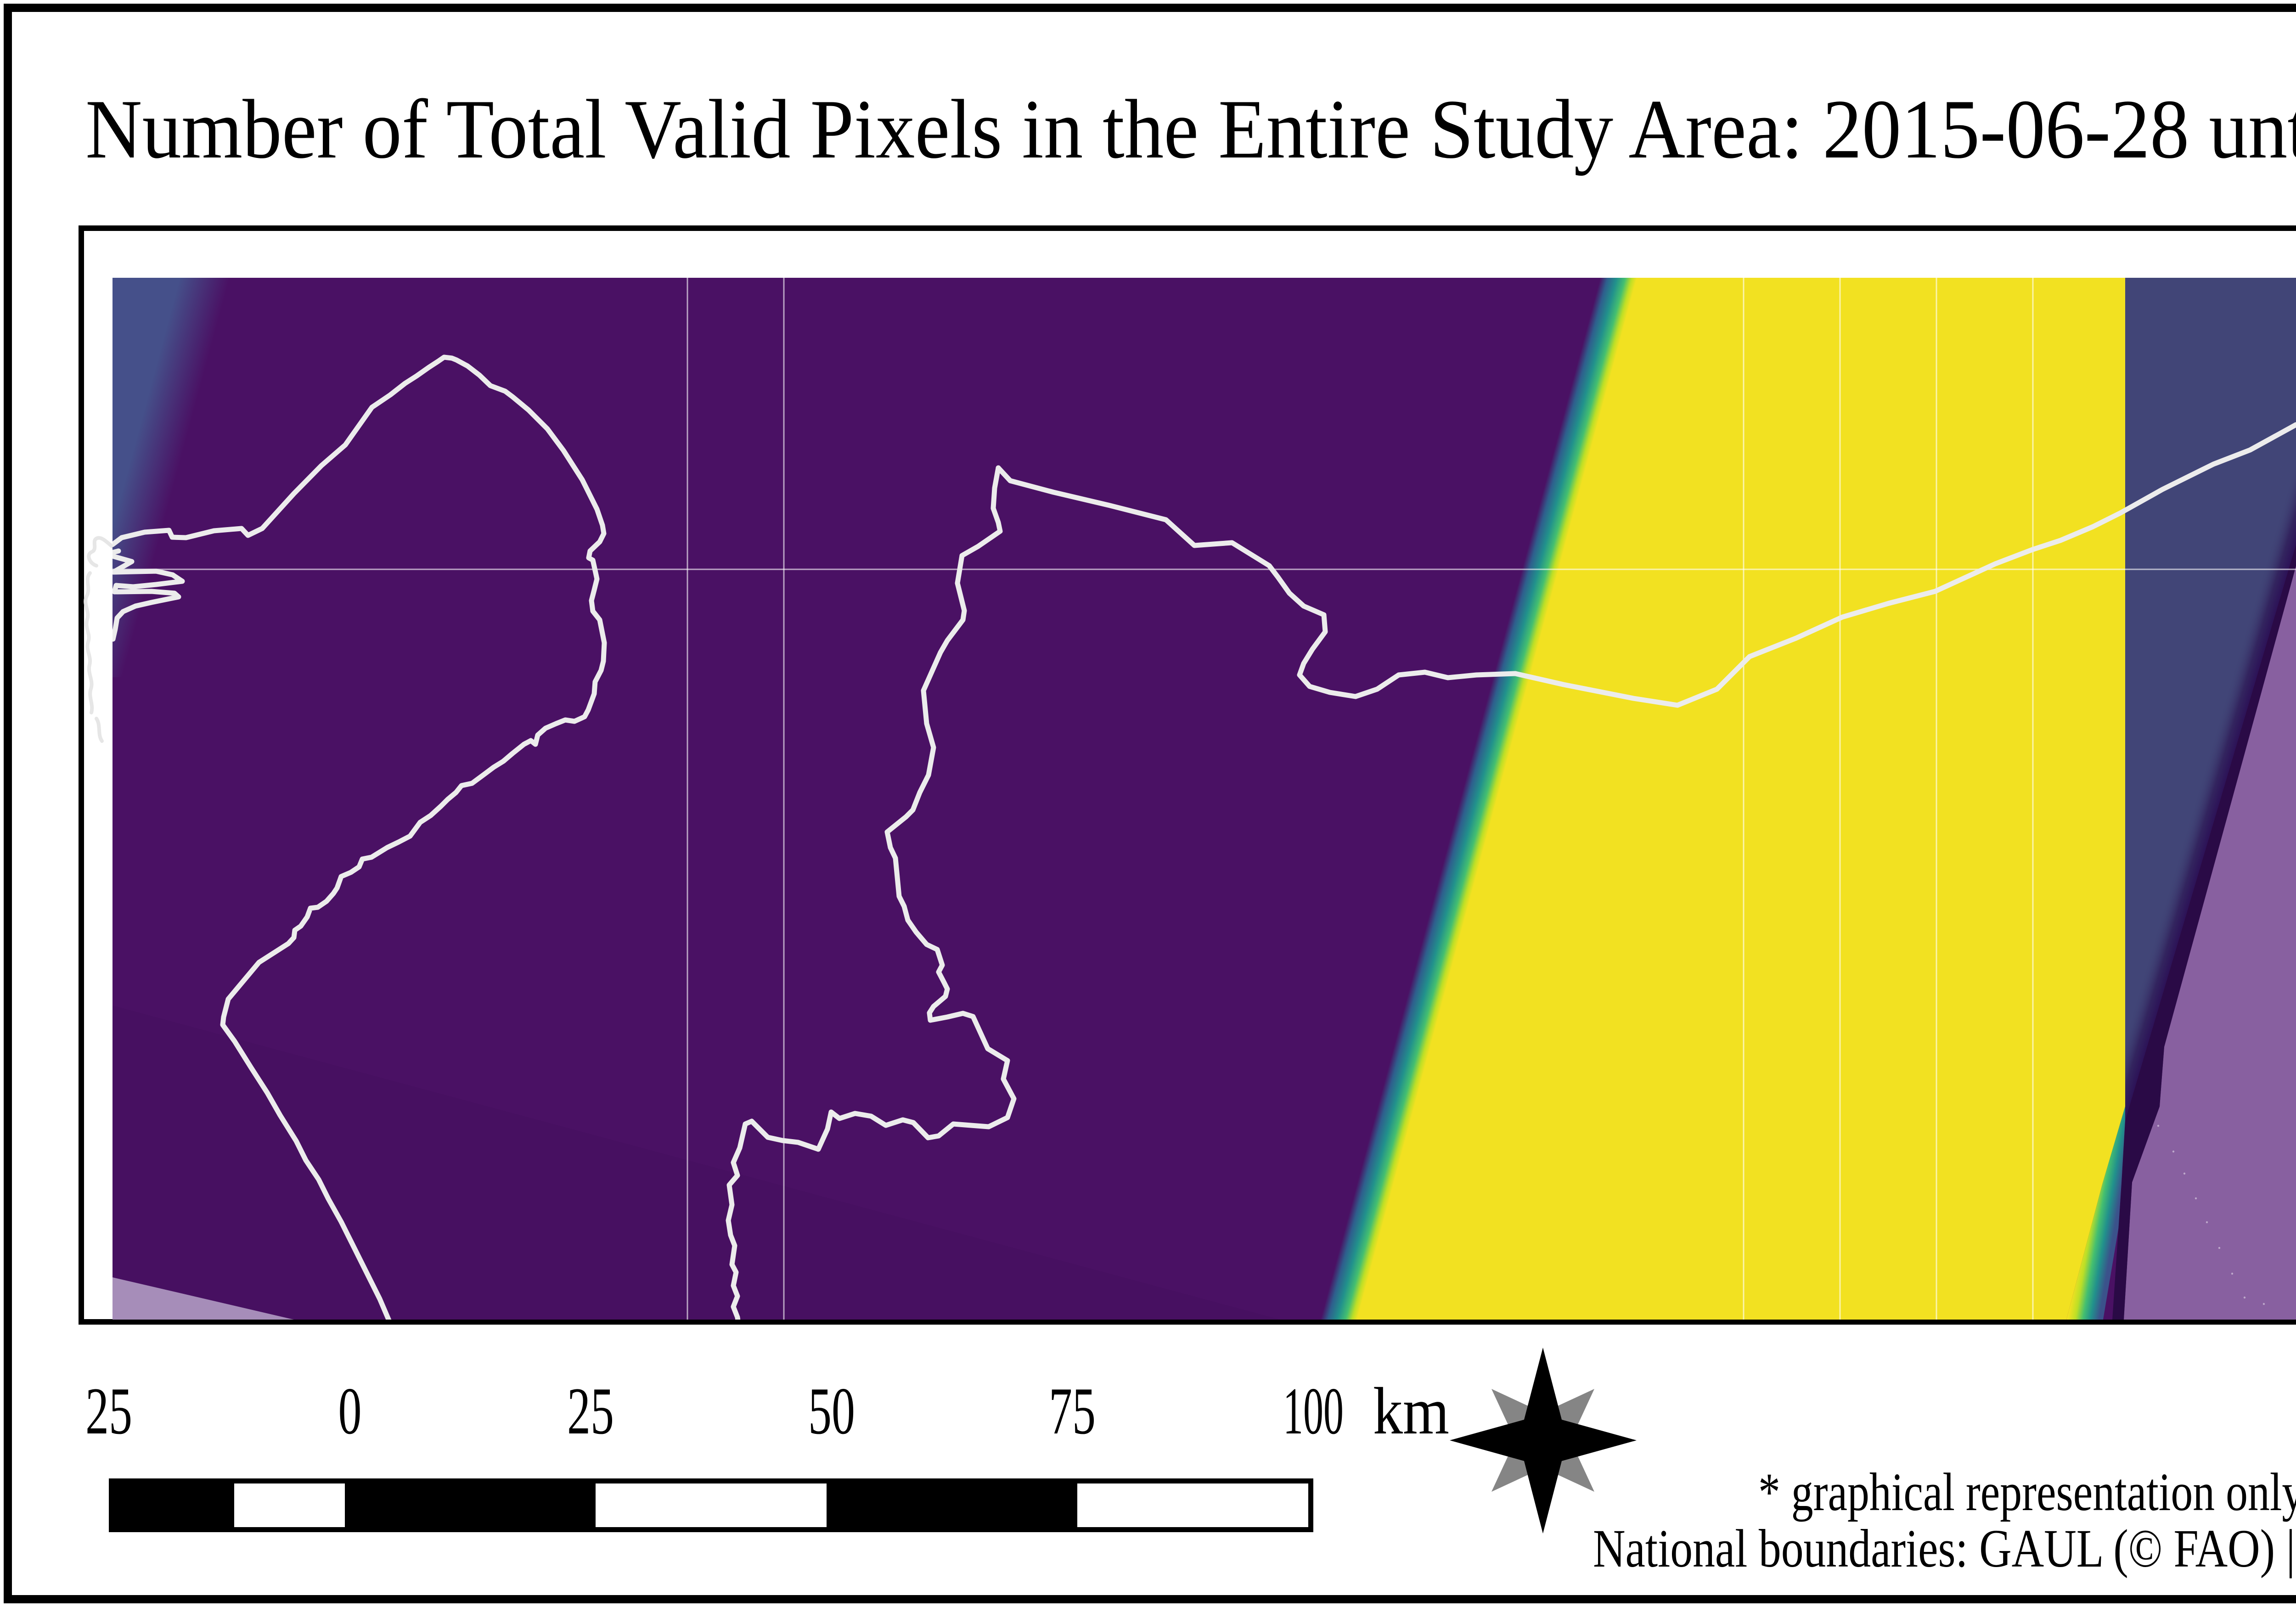  What do you see at coordinates (350, 1411) in the screenshot?
I see `svg-text: 0` at bounding box center [350, 1411].